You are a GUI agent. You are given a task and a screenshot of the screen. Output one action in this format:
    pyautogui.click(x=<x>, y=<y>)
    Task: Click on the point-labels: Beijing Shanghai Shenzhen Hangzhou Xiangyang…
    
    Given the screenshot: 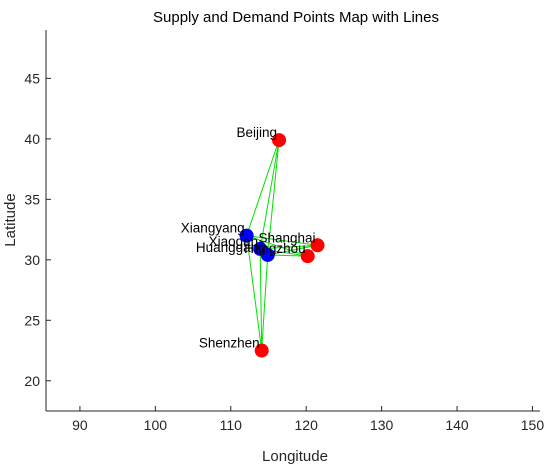 What is the action you would take?
    pyautogui.click(x=248, y=237)
    